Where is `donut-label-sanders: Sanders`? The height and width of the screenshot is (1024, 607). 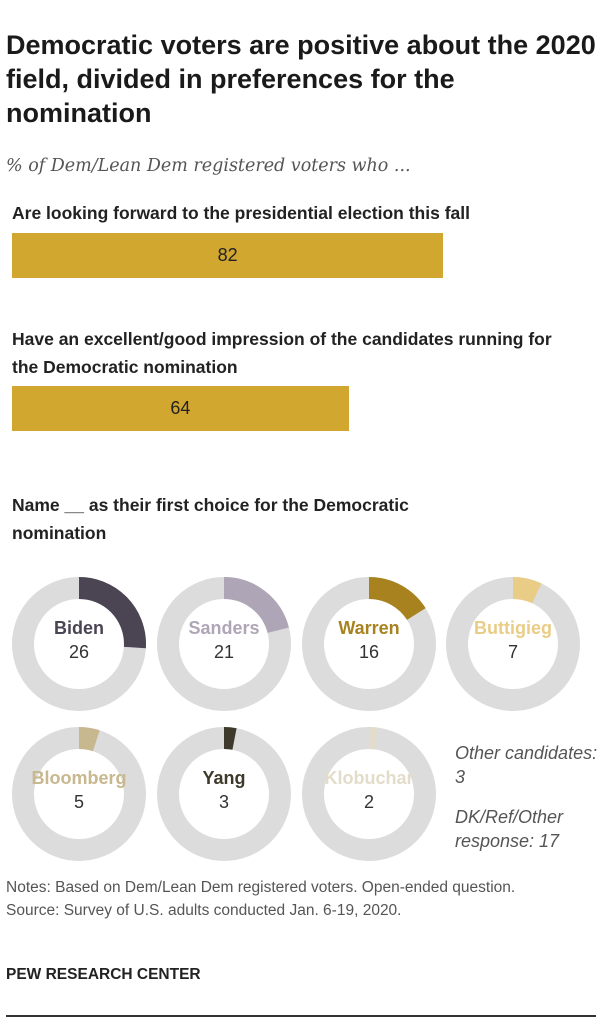 donut-label-sanders: Sanders is located at coordinates (224, 628).